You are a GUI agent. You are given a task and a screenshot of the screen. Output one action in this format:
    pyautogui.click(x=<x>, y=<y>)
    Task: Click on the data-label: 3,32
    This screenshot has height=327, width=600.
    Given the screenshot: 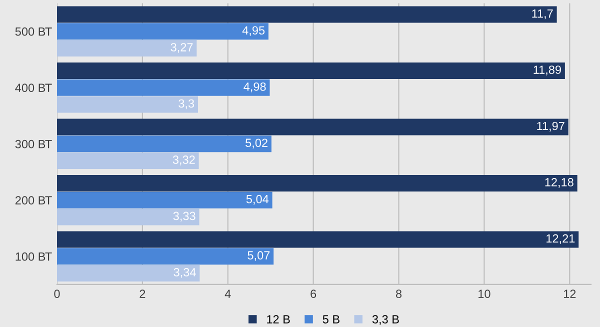 What is the action you would take?
    pyautogui.click(x=183, y=161)
    